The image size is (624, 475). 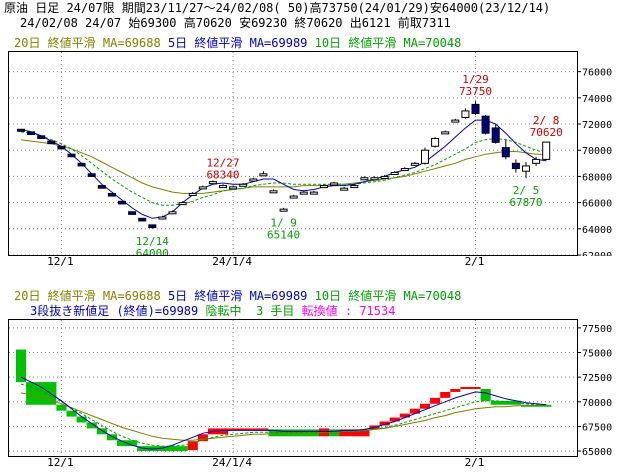 What do you see at coordinates (546, 120) in the screenshot?
I see `annotation-date: 2/ 8` at bounding box center [546, 120].